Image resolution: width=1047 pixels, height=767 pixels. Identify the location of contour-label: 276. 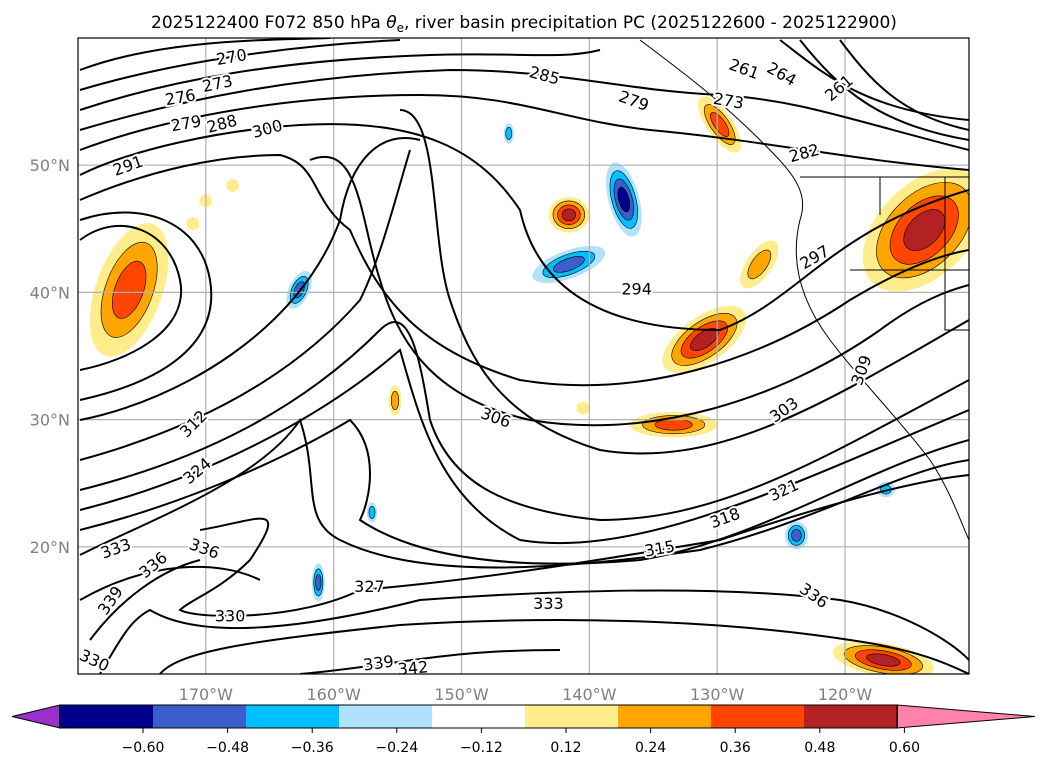
(180, 97).